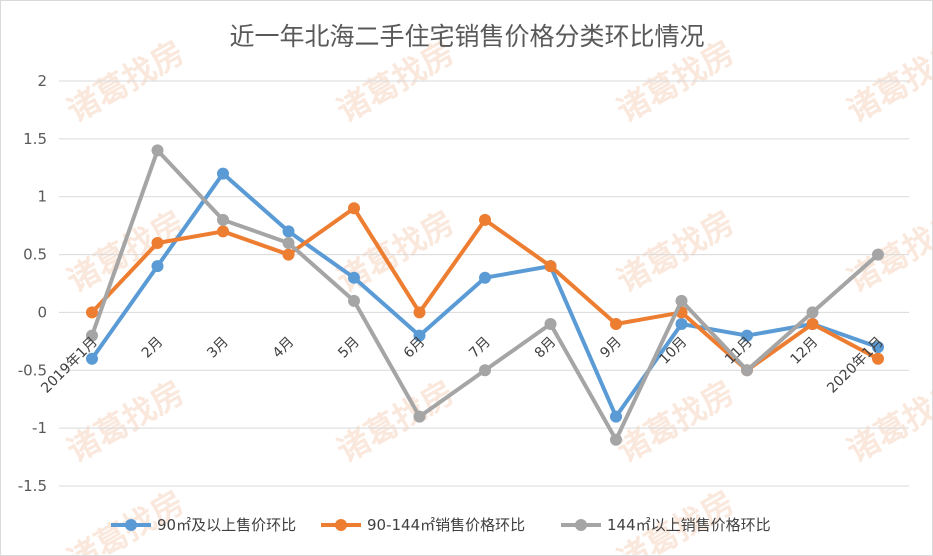  What do you see at coordinates (42, 81) in the screenshot?
I see `y-tick-label: 2` at bounding box center [42, 81].